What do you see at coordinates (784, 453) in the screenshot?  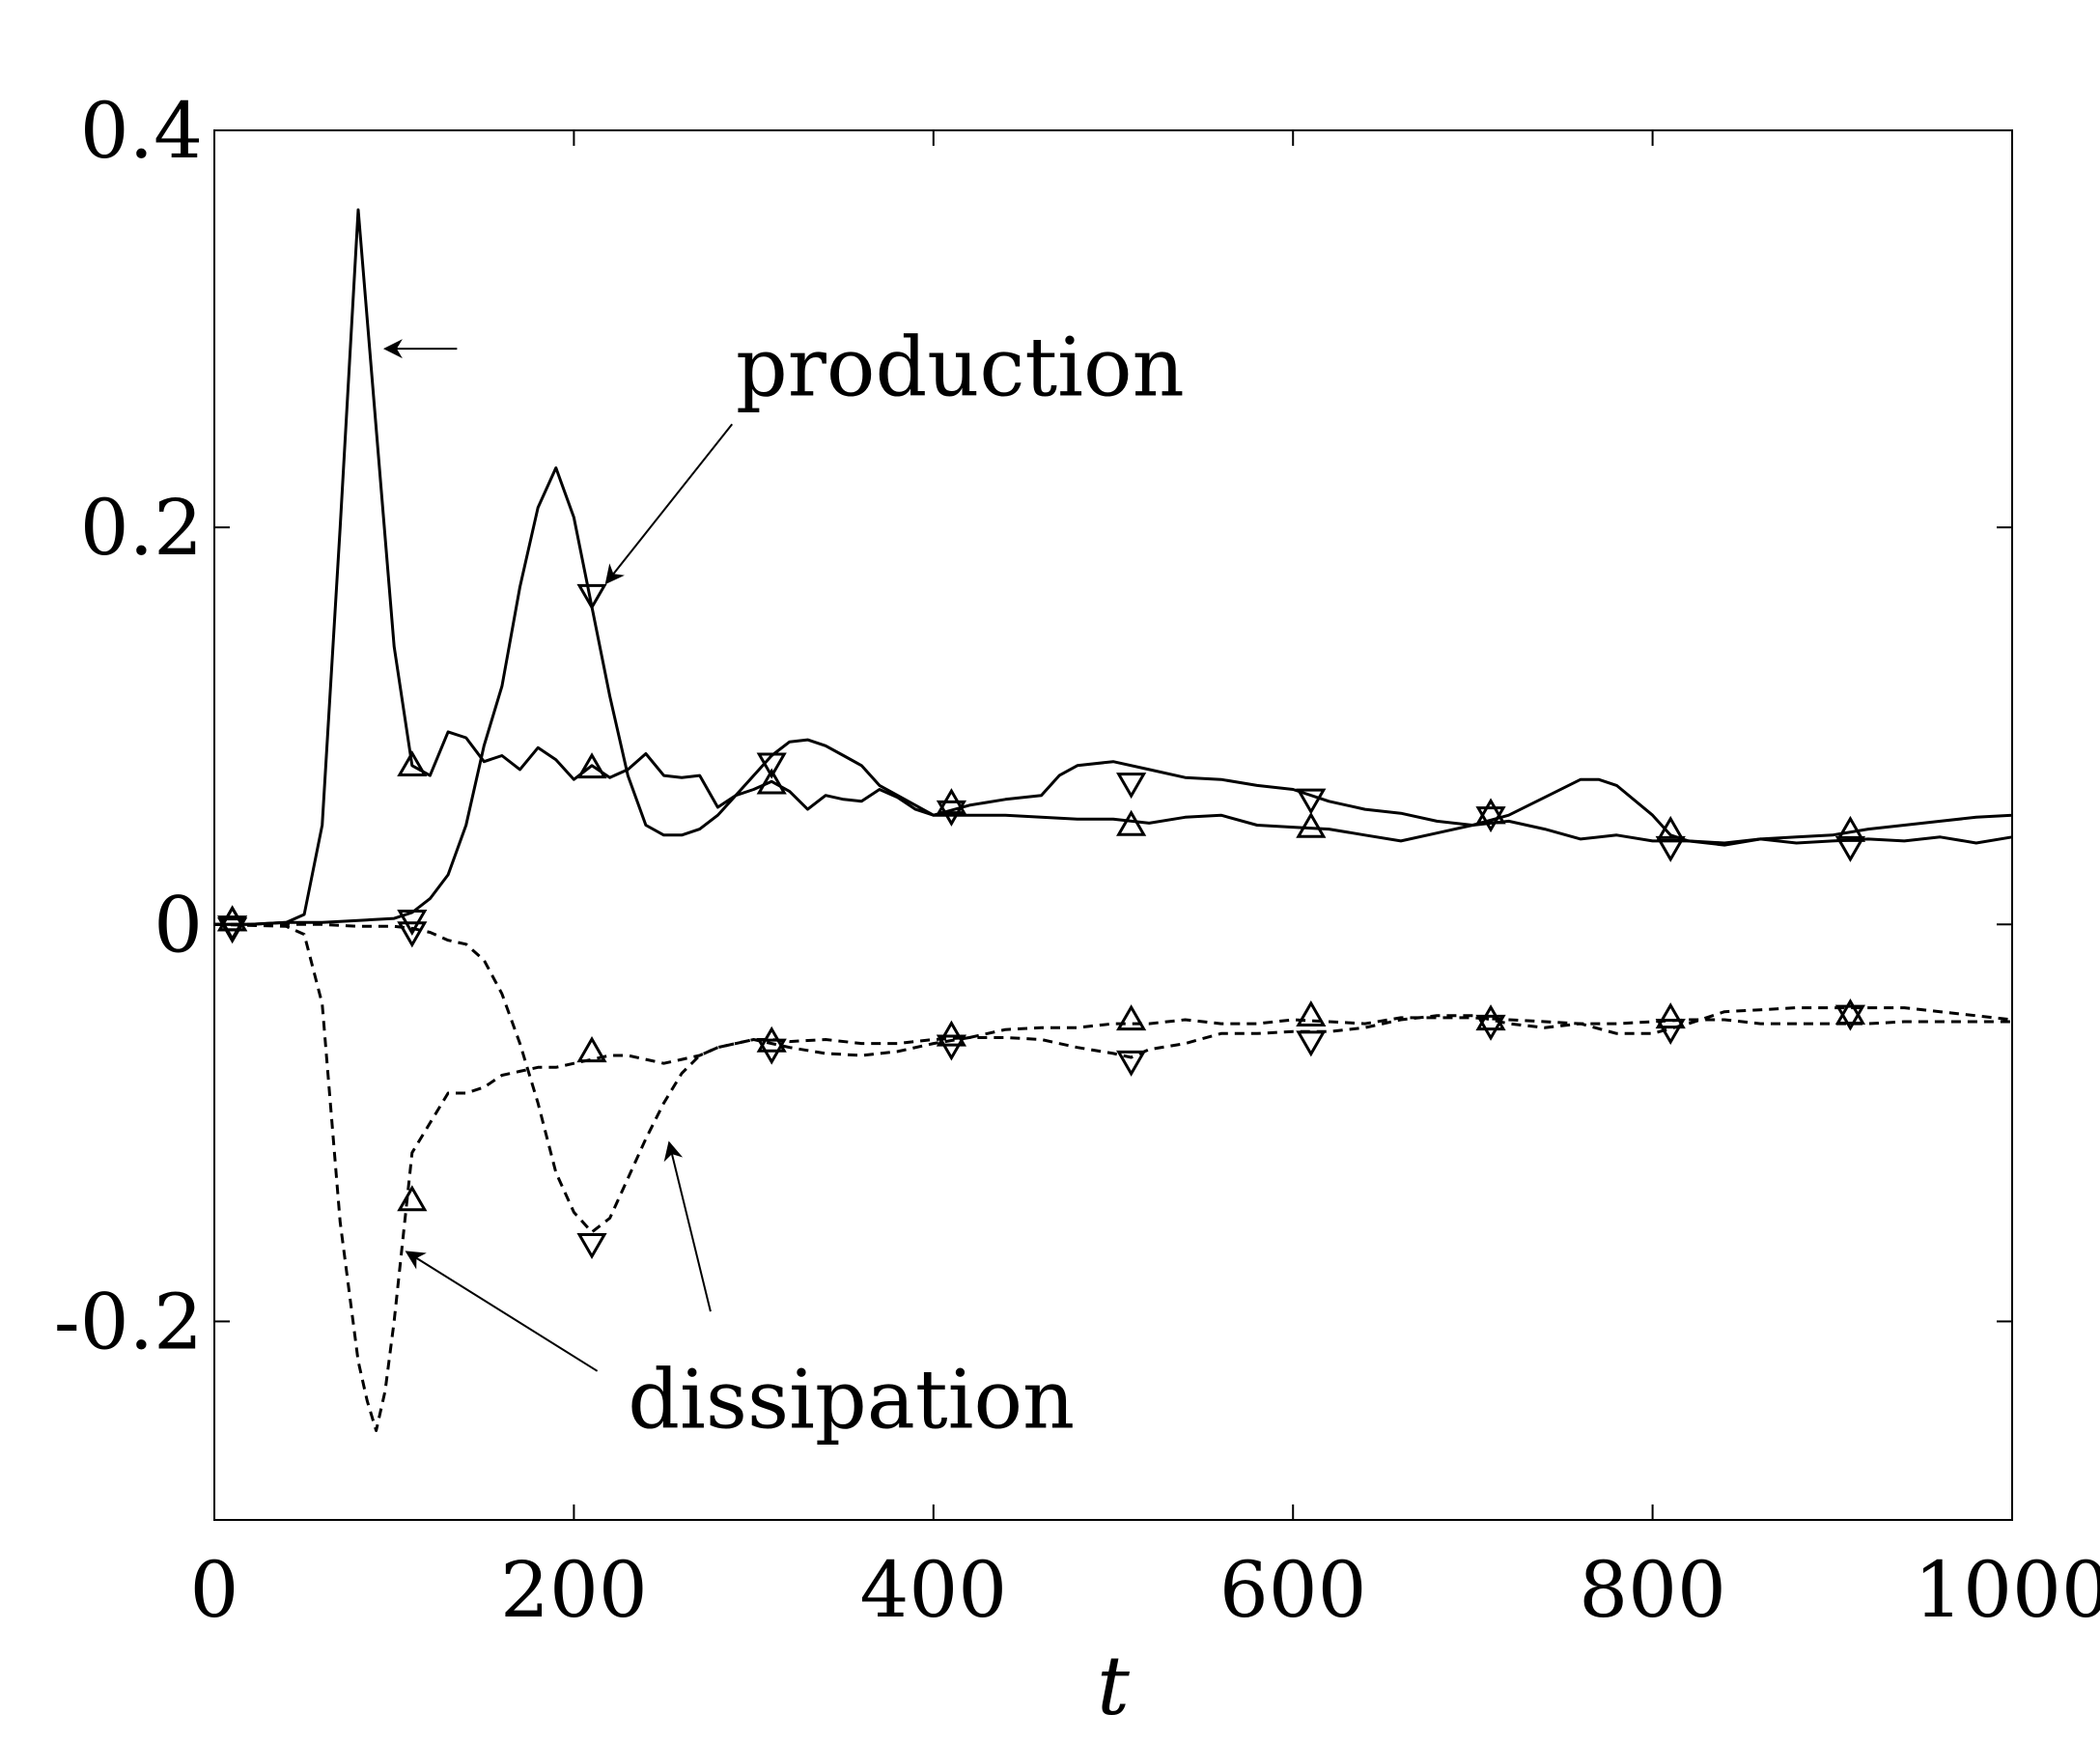 I see `annotation-production: production` at bounding box center [784, 453].